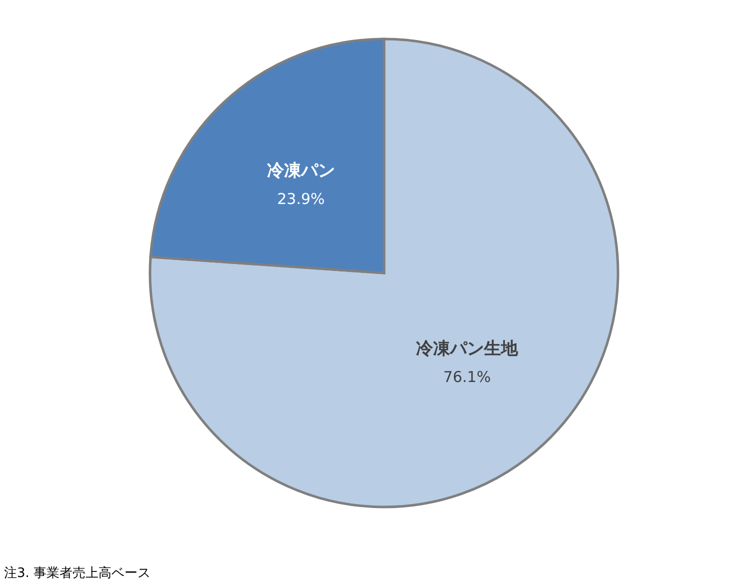 This screenshot has width=754, height=588. What do you see at coordinates (467, 377) in the screenshot?
I see `data-label: 76.1%` at bounding box center [467, 377].